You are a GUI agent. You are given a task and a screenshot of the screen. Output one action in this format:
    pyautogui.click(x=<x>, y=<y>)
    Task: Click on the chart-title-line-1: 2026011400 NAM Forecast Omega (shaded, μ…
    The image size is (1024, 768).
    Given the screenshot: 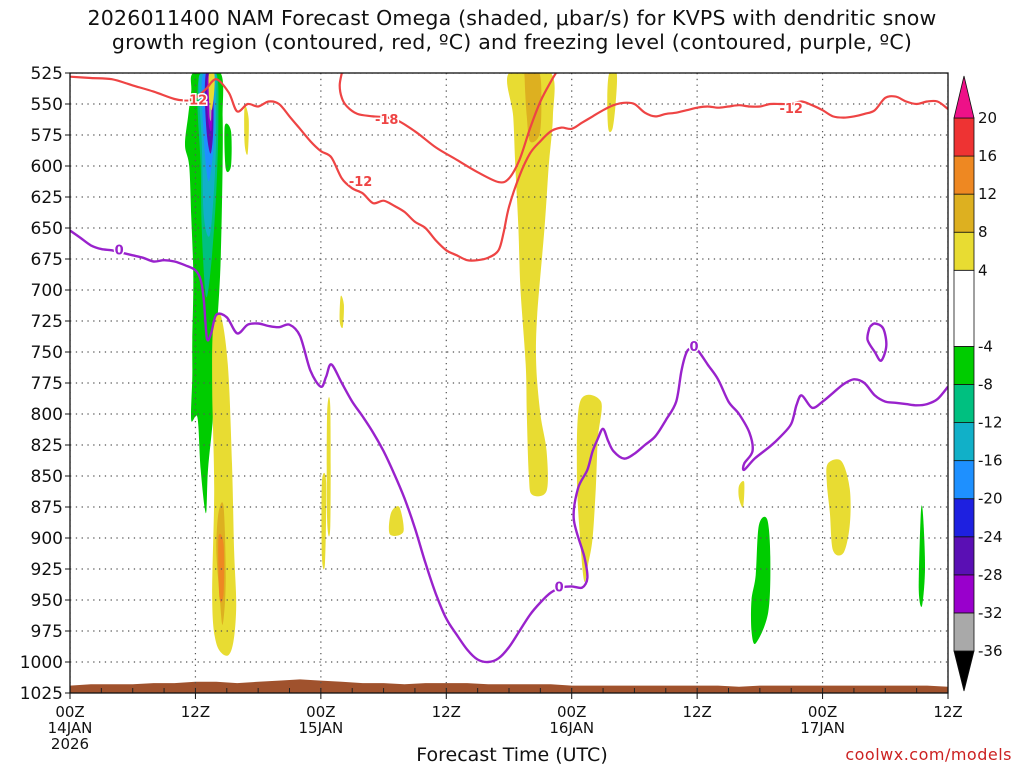 What is the action you would take?
    pyautogui.click(x=512, y=18)
    